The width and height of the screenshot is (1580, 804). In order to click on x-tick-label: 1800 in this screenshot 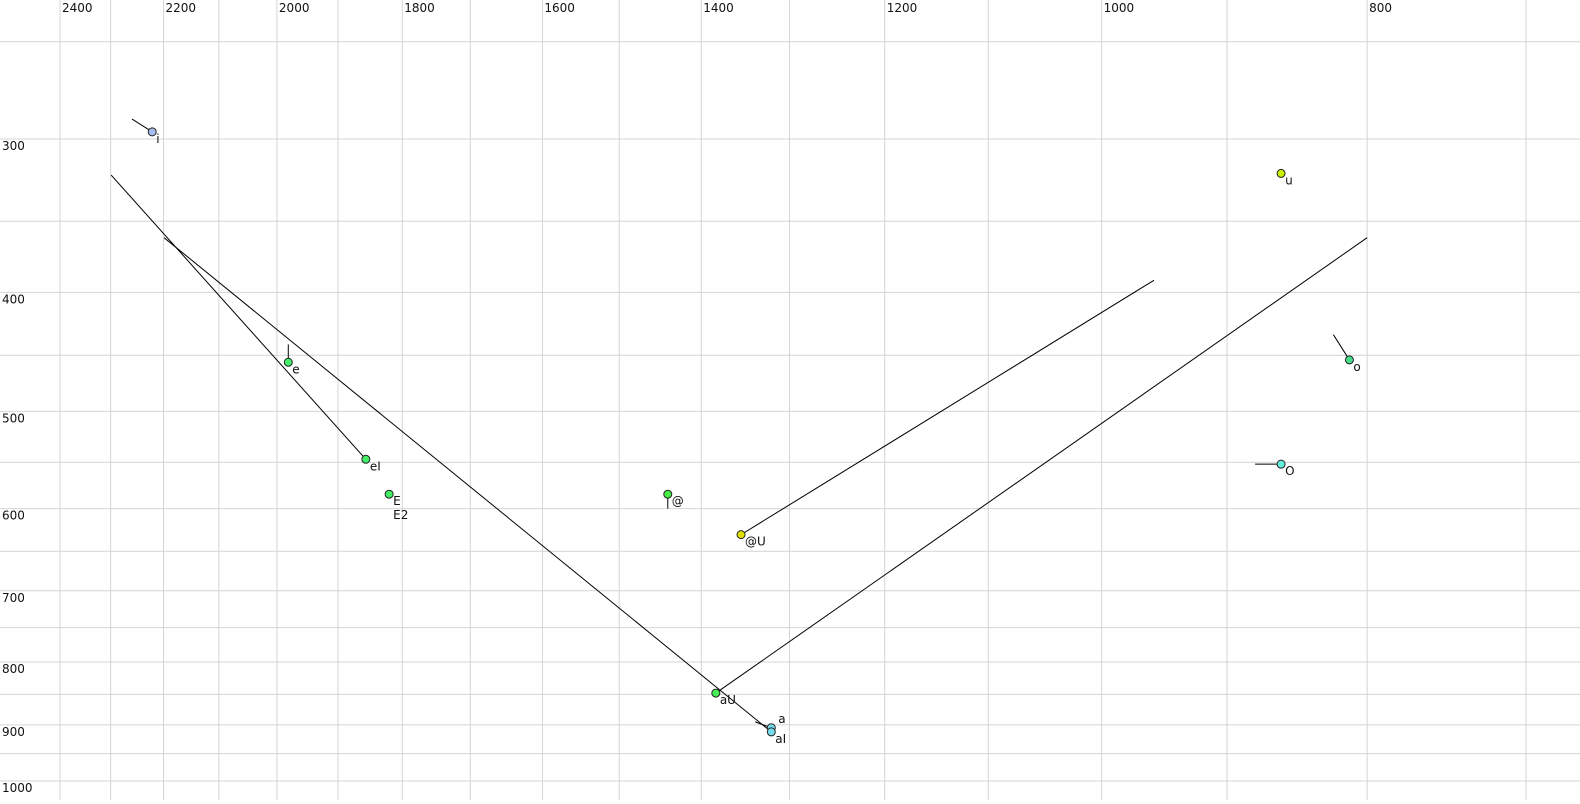, I will do `click(419, 8)`.